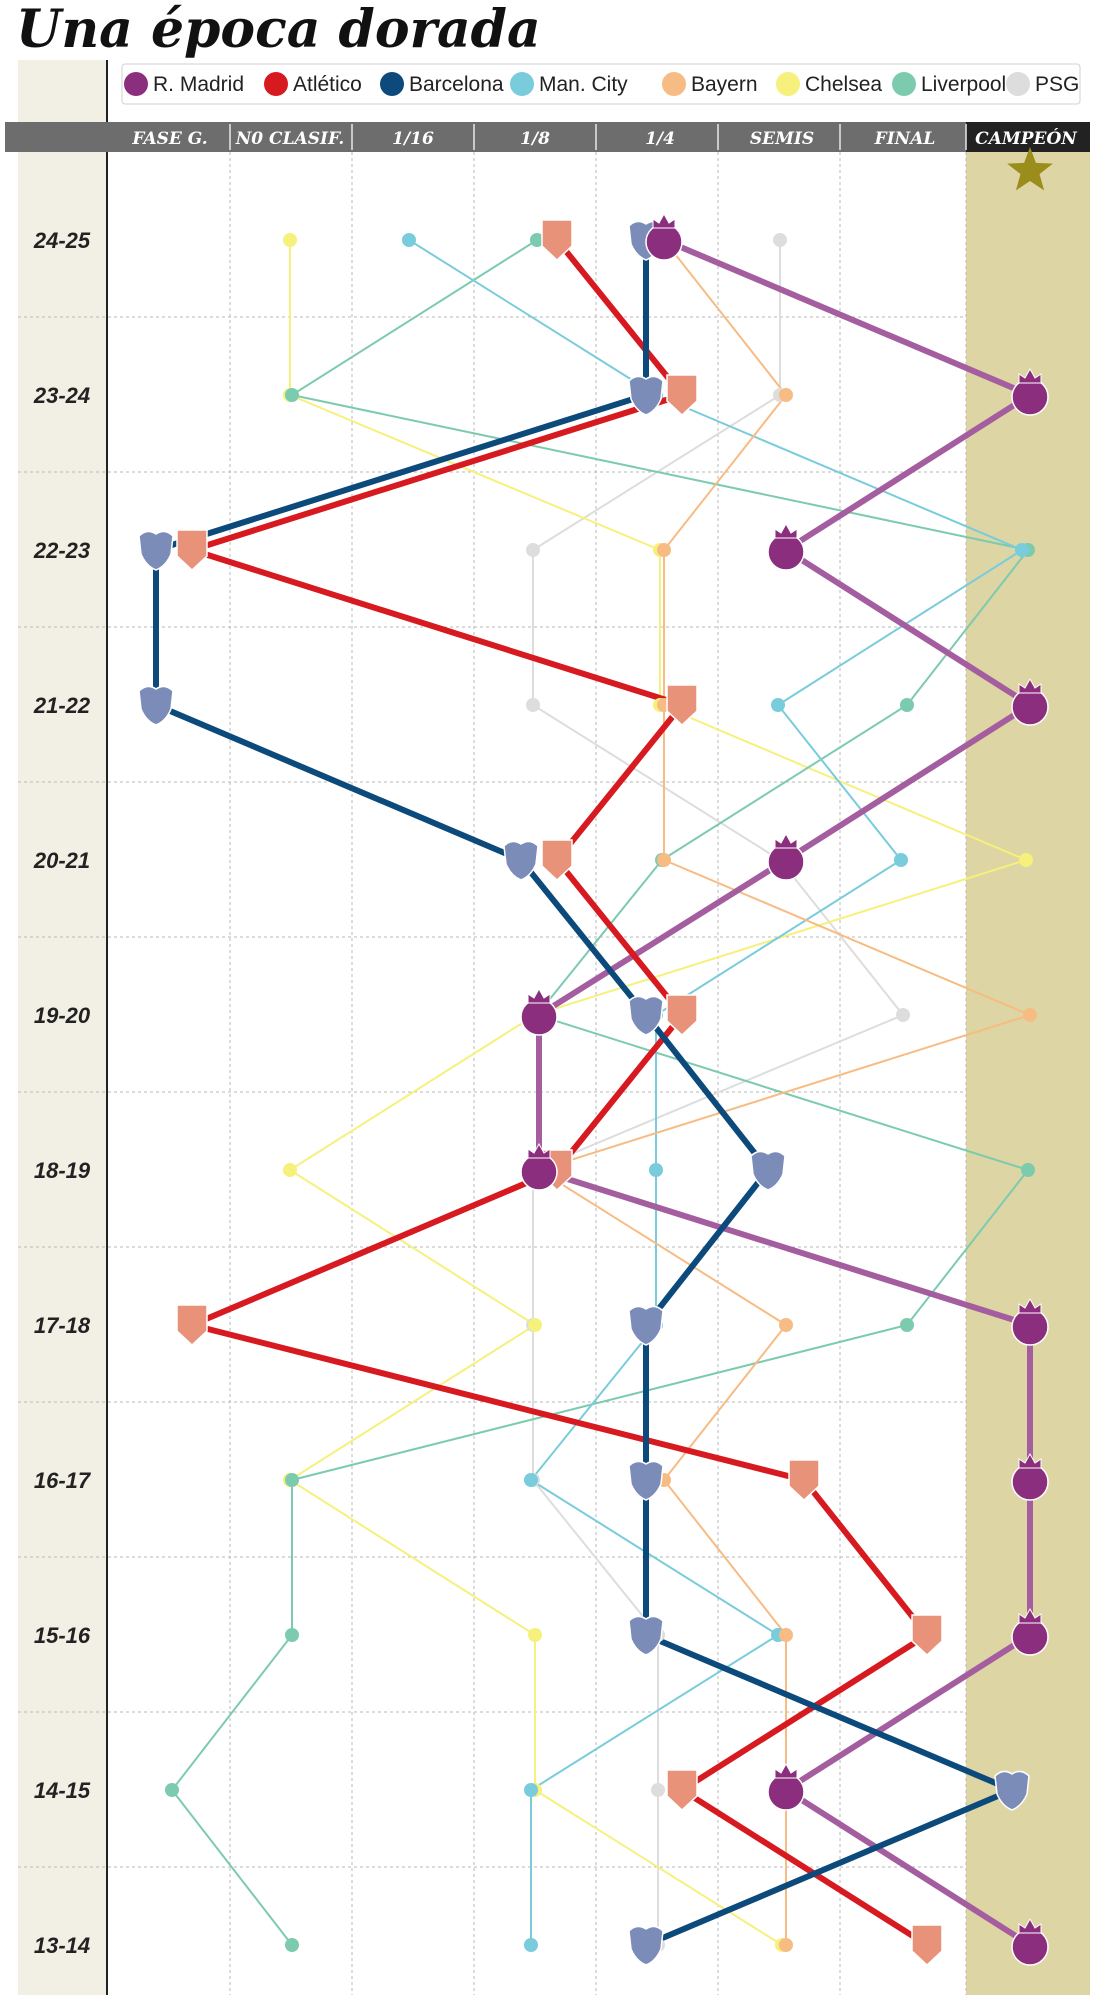 The width and height of the screenshot is (1094, 2000). I want to click on stage-label: SEMIS, so click(782, 139).